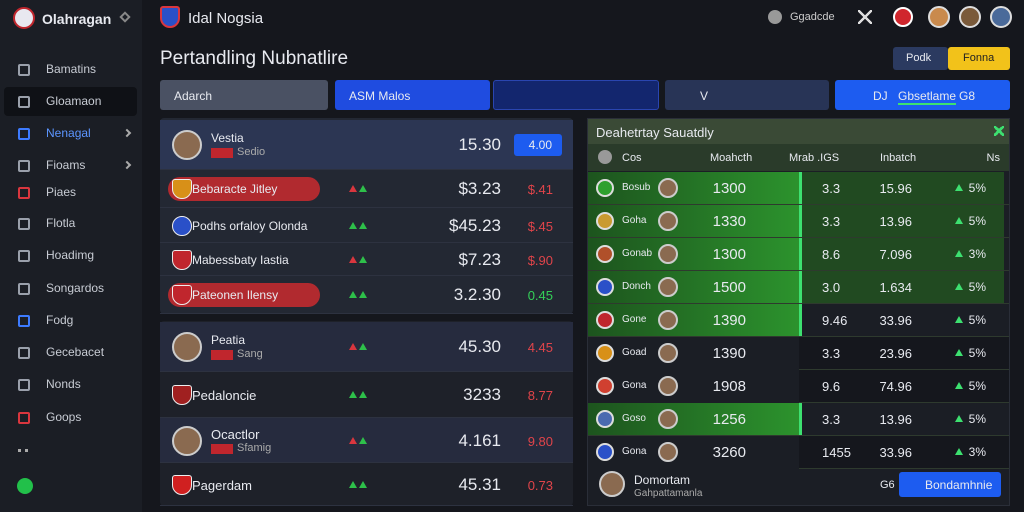  I want to click on btn-podk, so click(920, 58).